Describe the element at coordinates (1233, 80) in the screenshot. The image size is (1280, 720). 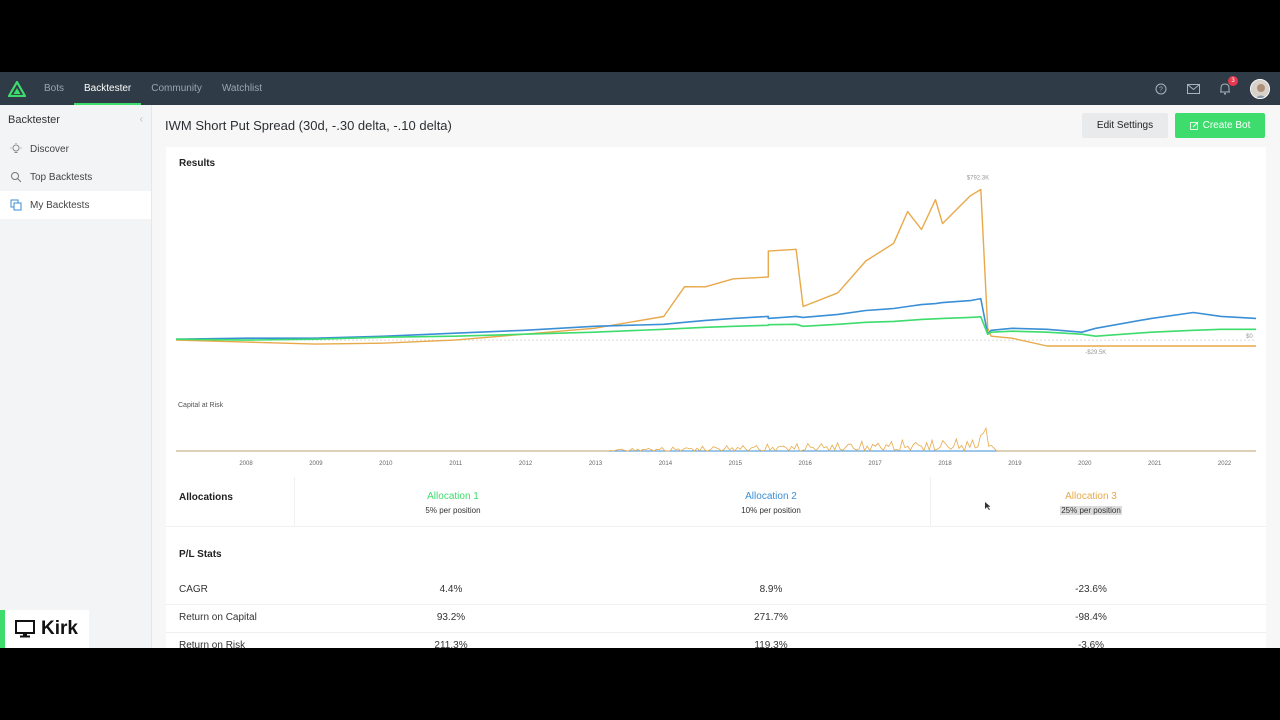
I see `notification-badge: 3` at that location.